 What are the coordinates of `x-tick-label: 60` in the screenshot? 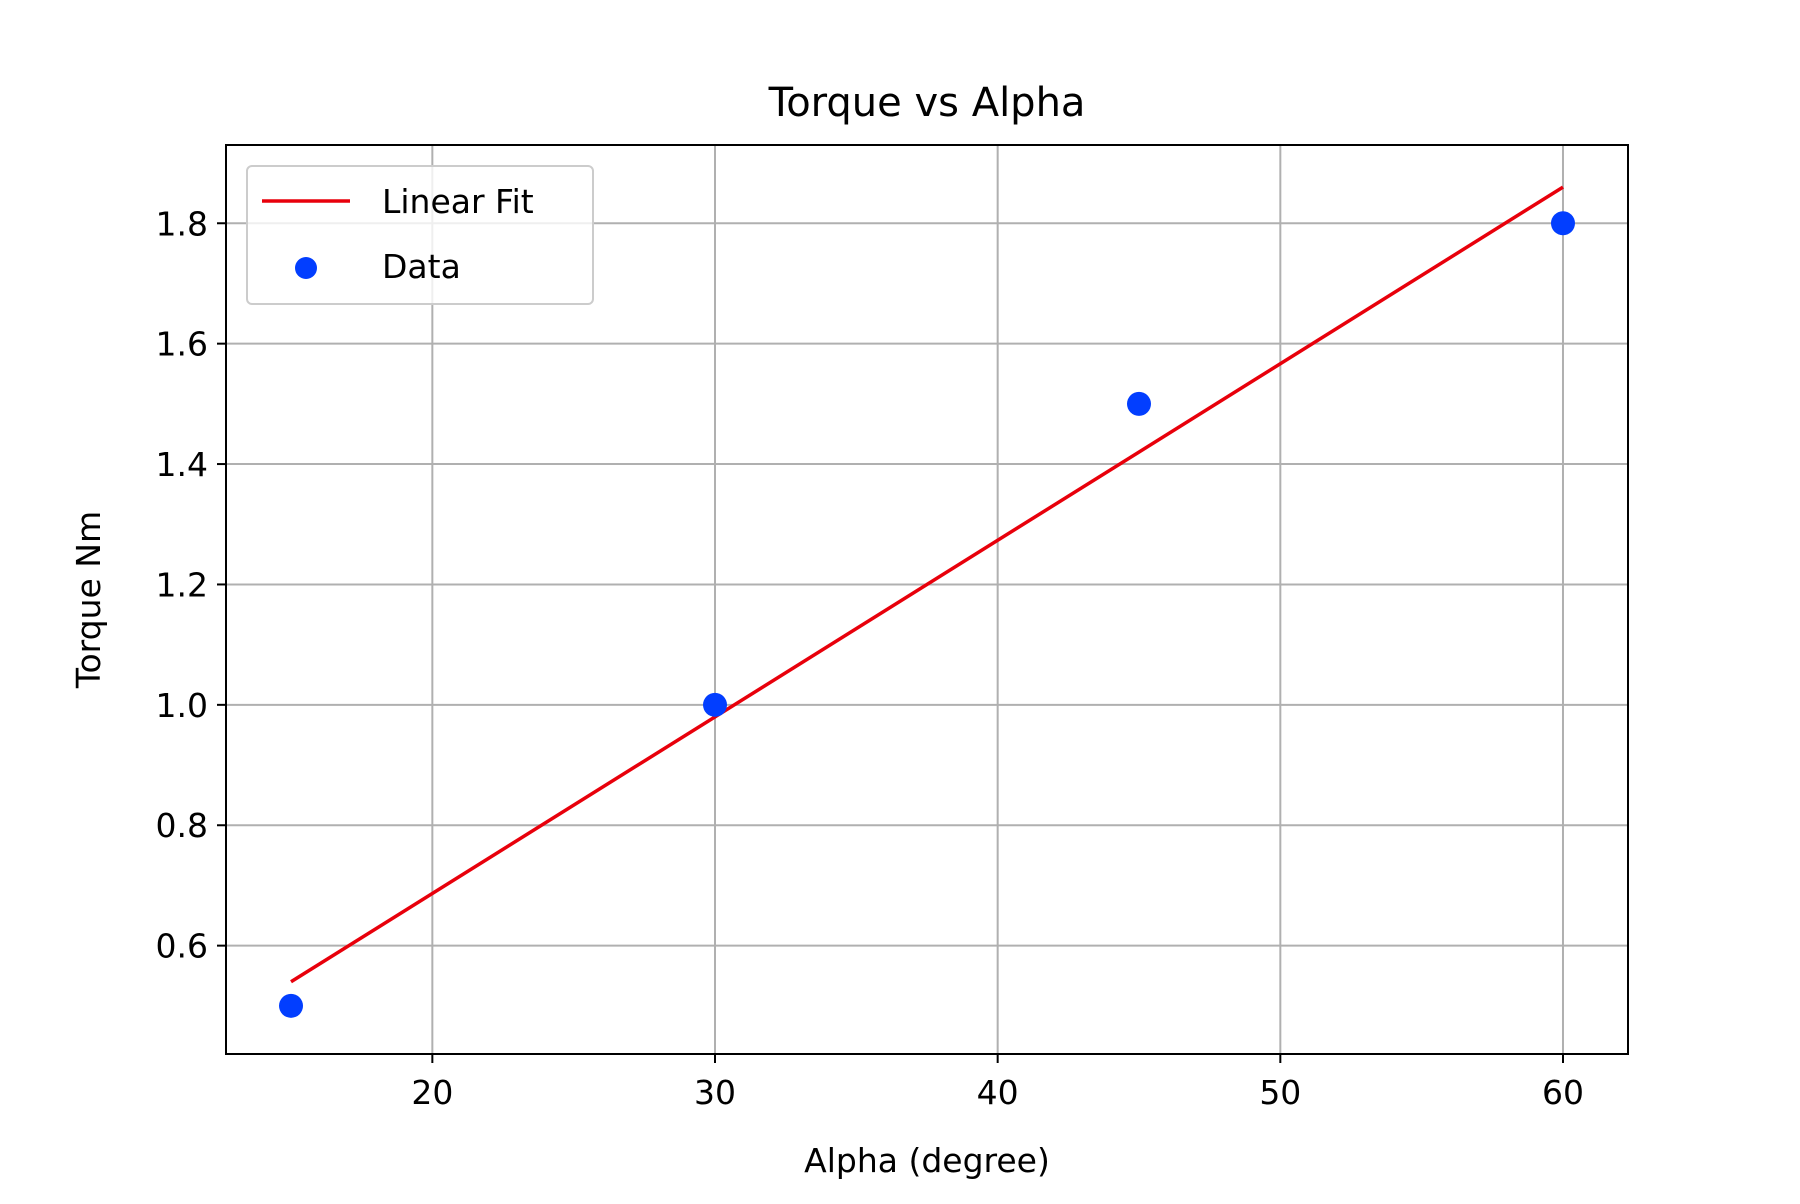 It's located at (1563, 1092).